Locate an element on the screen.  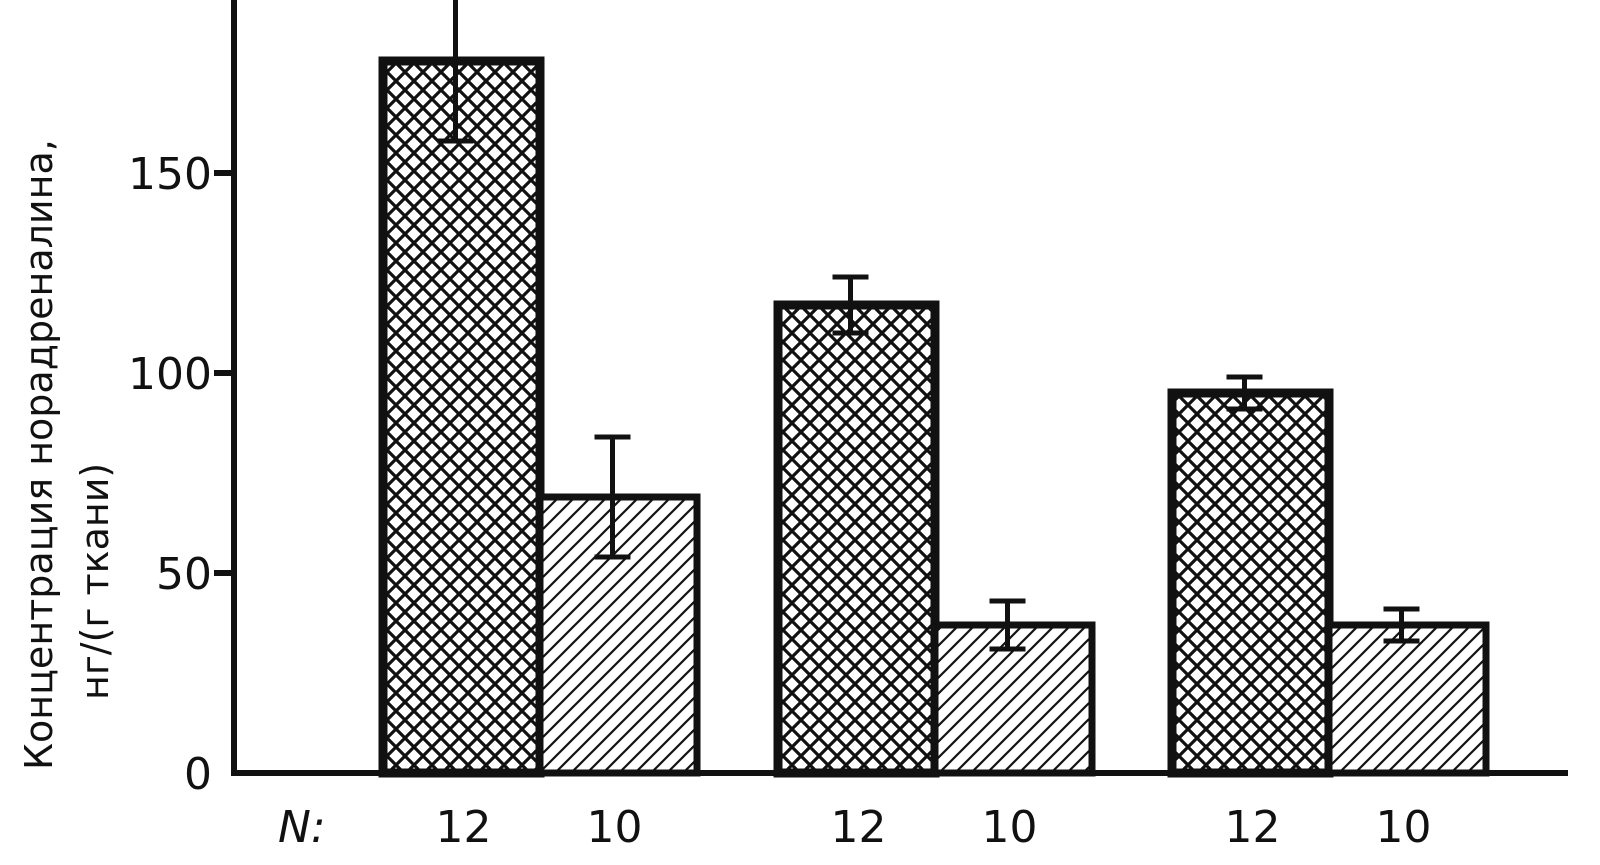
y-tick-label: 50 is located at coordinates (184, 574).